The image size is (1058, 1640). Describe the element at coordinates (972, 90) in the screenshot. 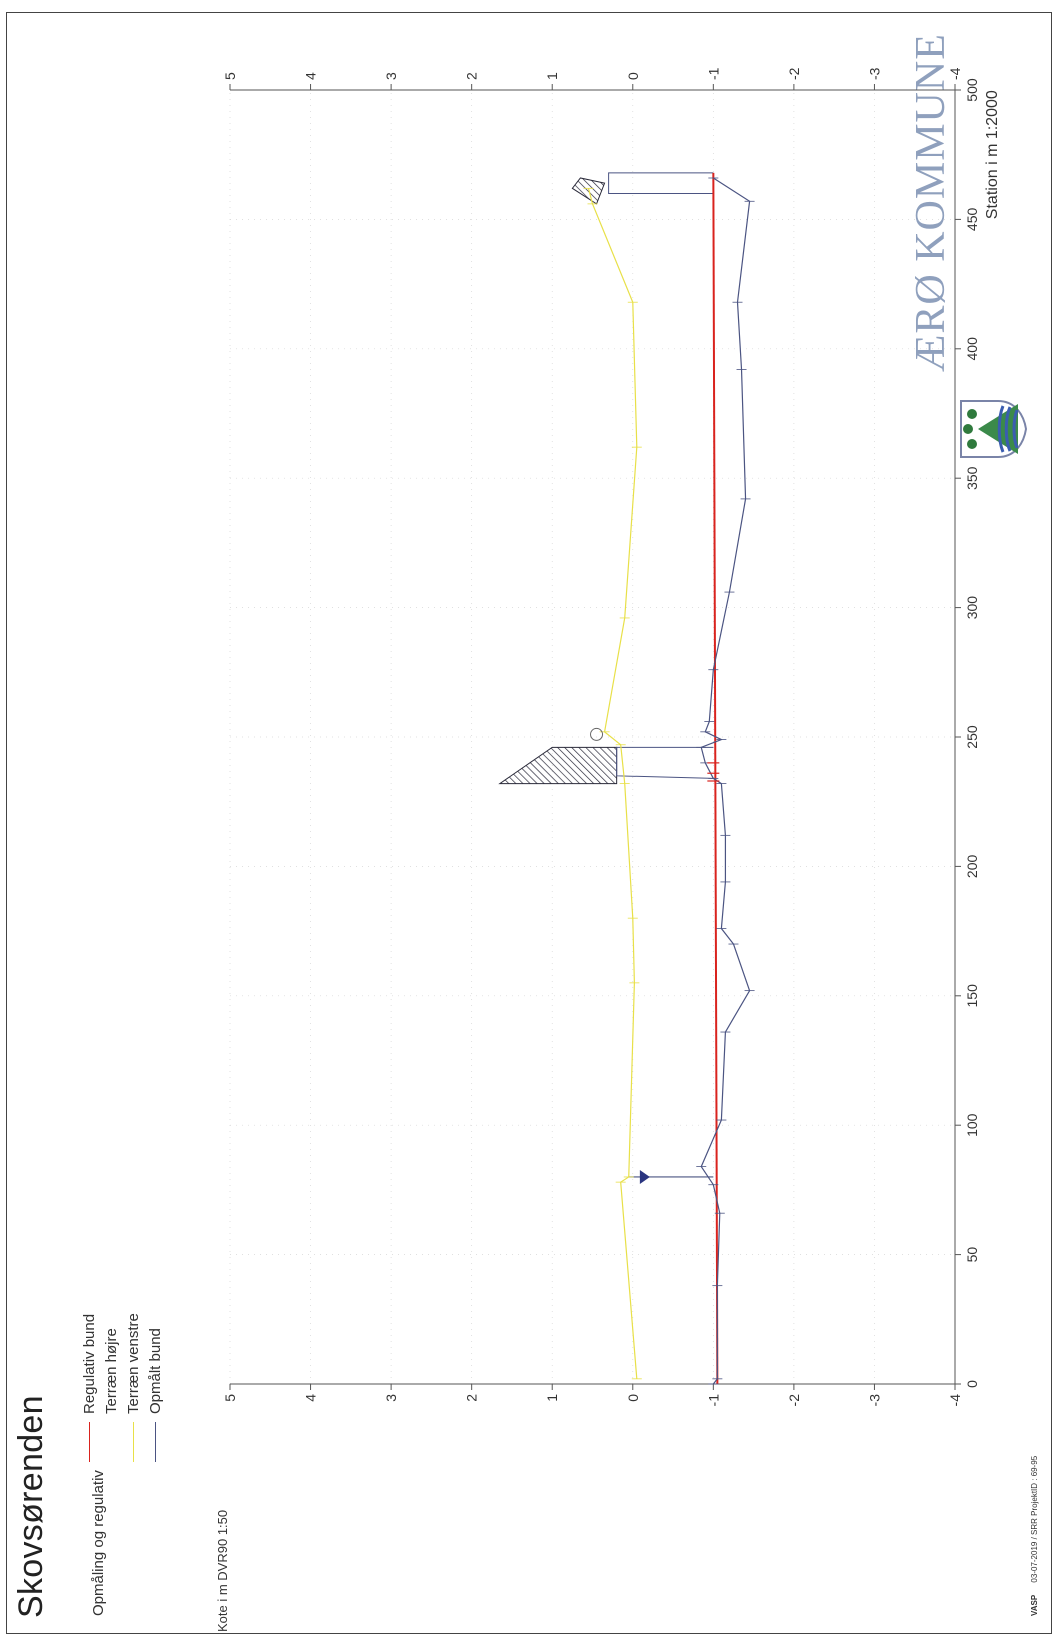

I see `x-tick-label-10: 500` at that location.